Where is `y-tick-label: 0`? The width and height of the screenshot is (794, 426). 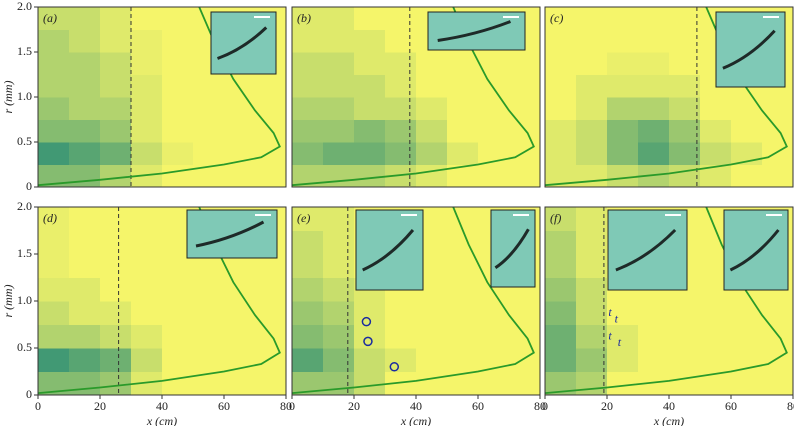 y-tick-label: 0 is located at coordinates (29, 394).